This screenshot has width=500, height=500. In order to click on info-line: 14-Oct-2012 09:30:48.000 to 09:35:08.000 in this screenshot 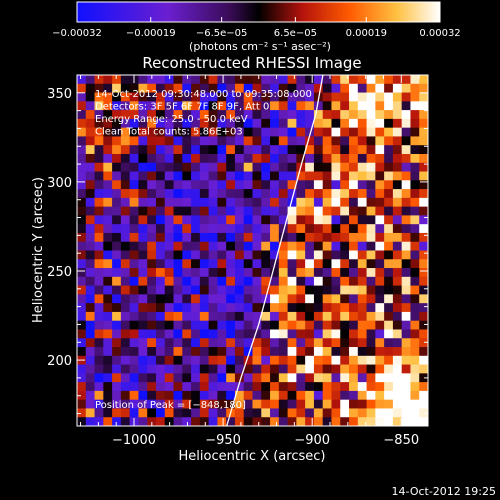, I will do `click(203, 94)`.